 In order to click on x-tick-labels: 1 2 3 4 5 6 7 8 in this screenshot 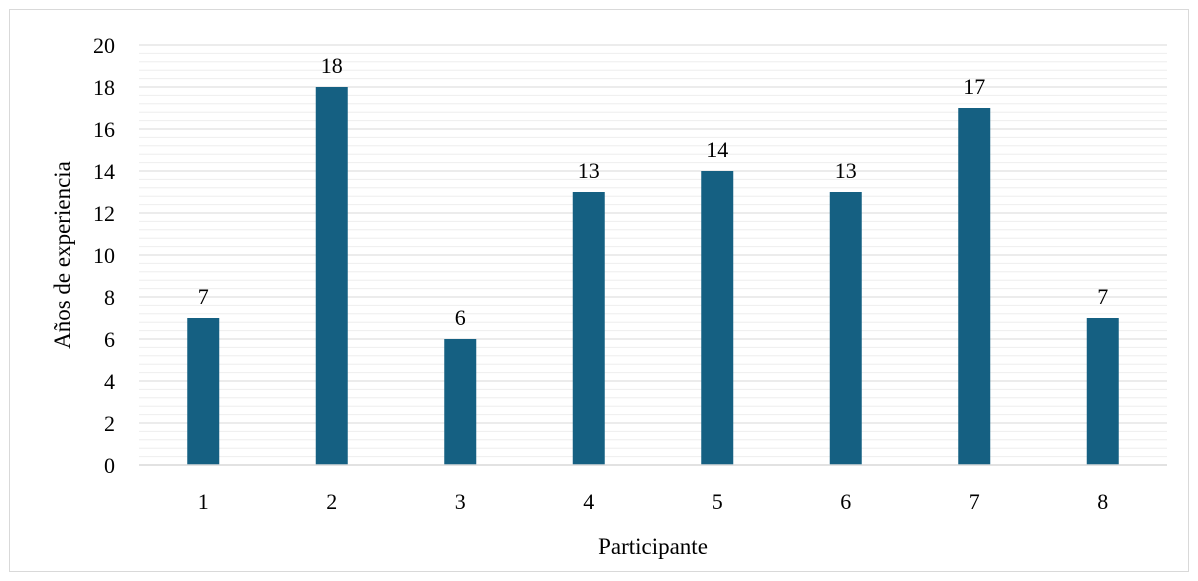, I will do `click(653, 501)`.